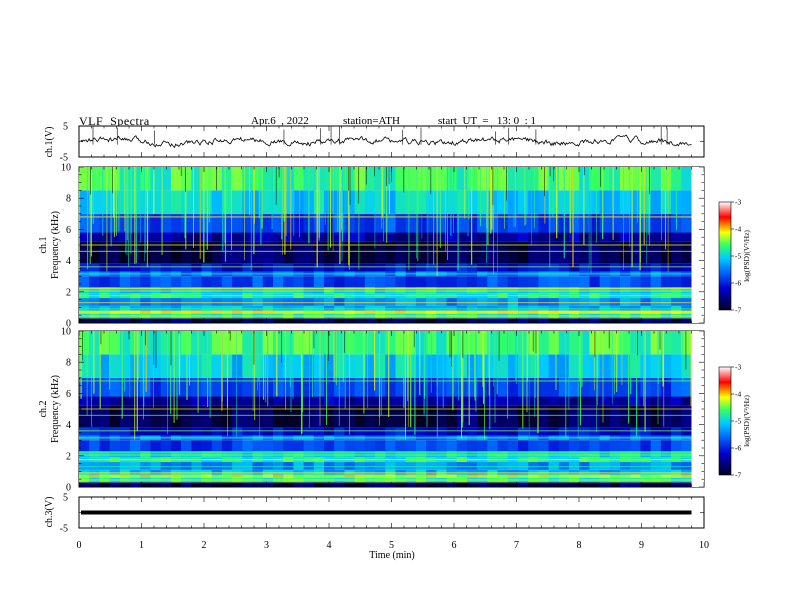 The width and height of the screenshot is (792, 612). What do you see at coordinates (49, 512) in the screenshot?
I see `ch3-waveform-label: ch.3(V)` at bounding box center [49, 512].